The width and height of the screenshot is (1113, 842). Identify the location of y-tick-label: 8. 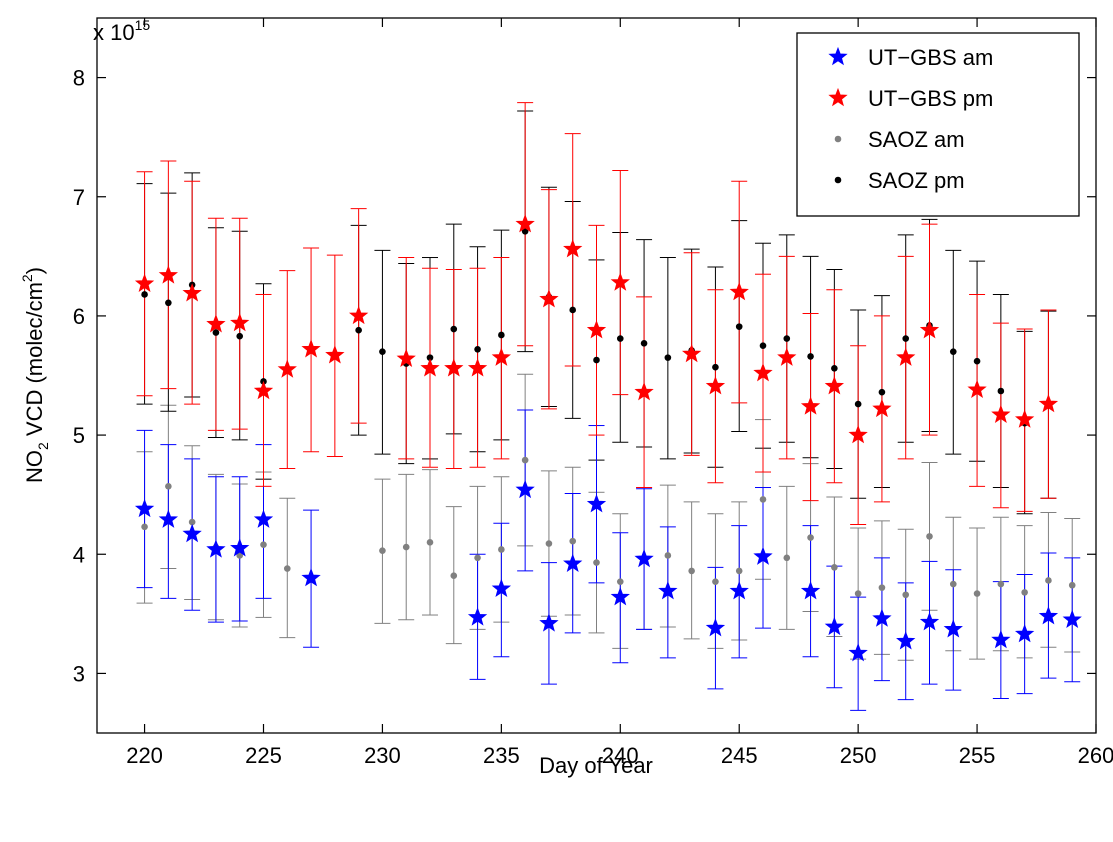
(79, 78).